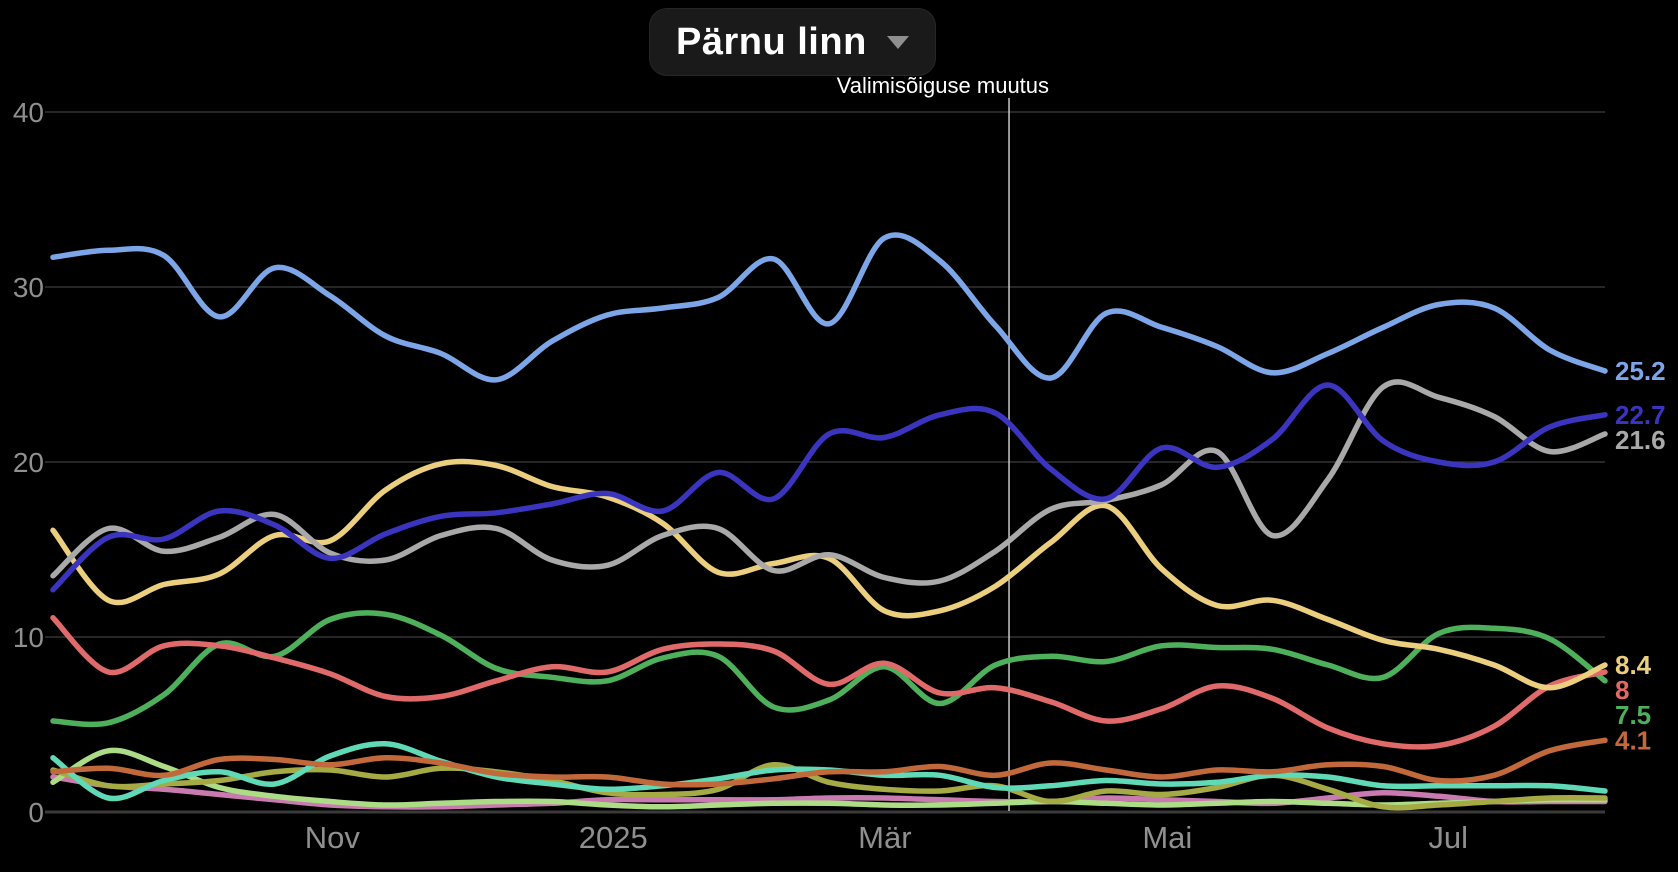 The height and width of the screenshot is (872, 1678). Describe the element at coordinates (829, 669) in the screenshot. I see `series-line-green` at that location.